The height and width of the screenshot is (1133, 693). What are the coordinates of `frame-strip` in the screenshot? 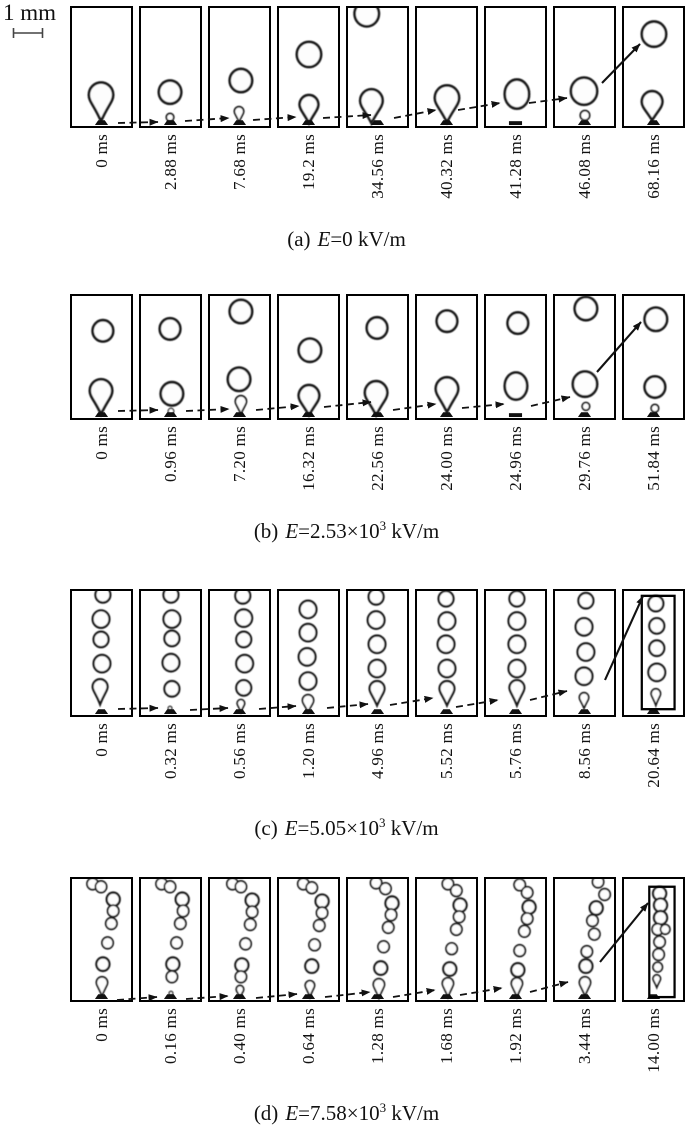 It's located at (346, 67).